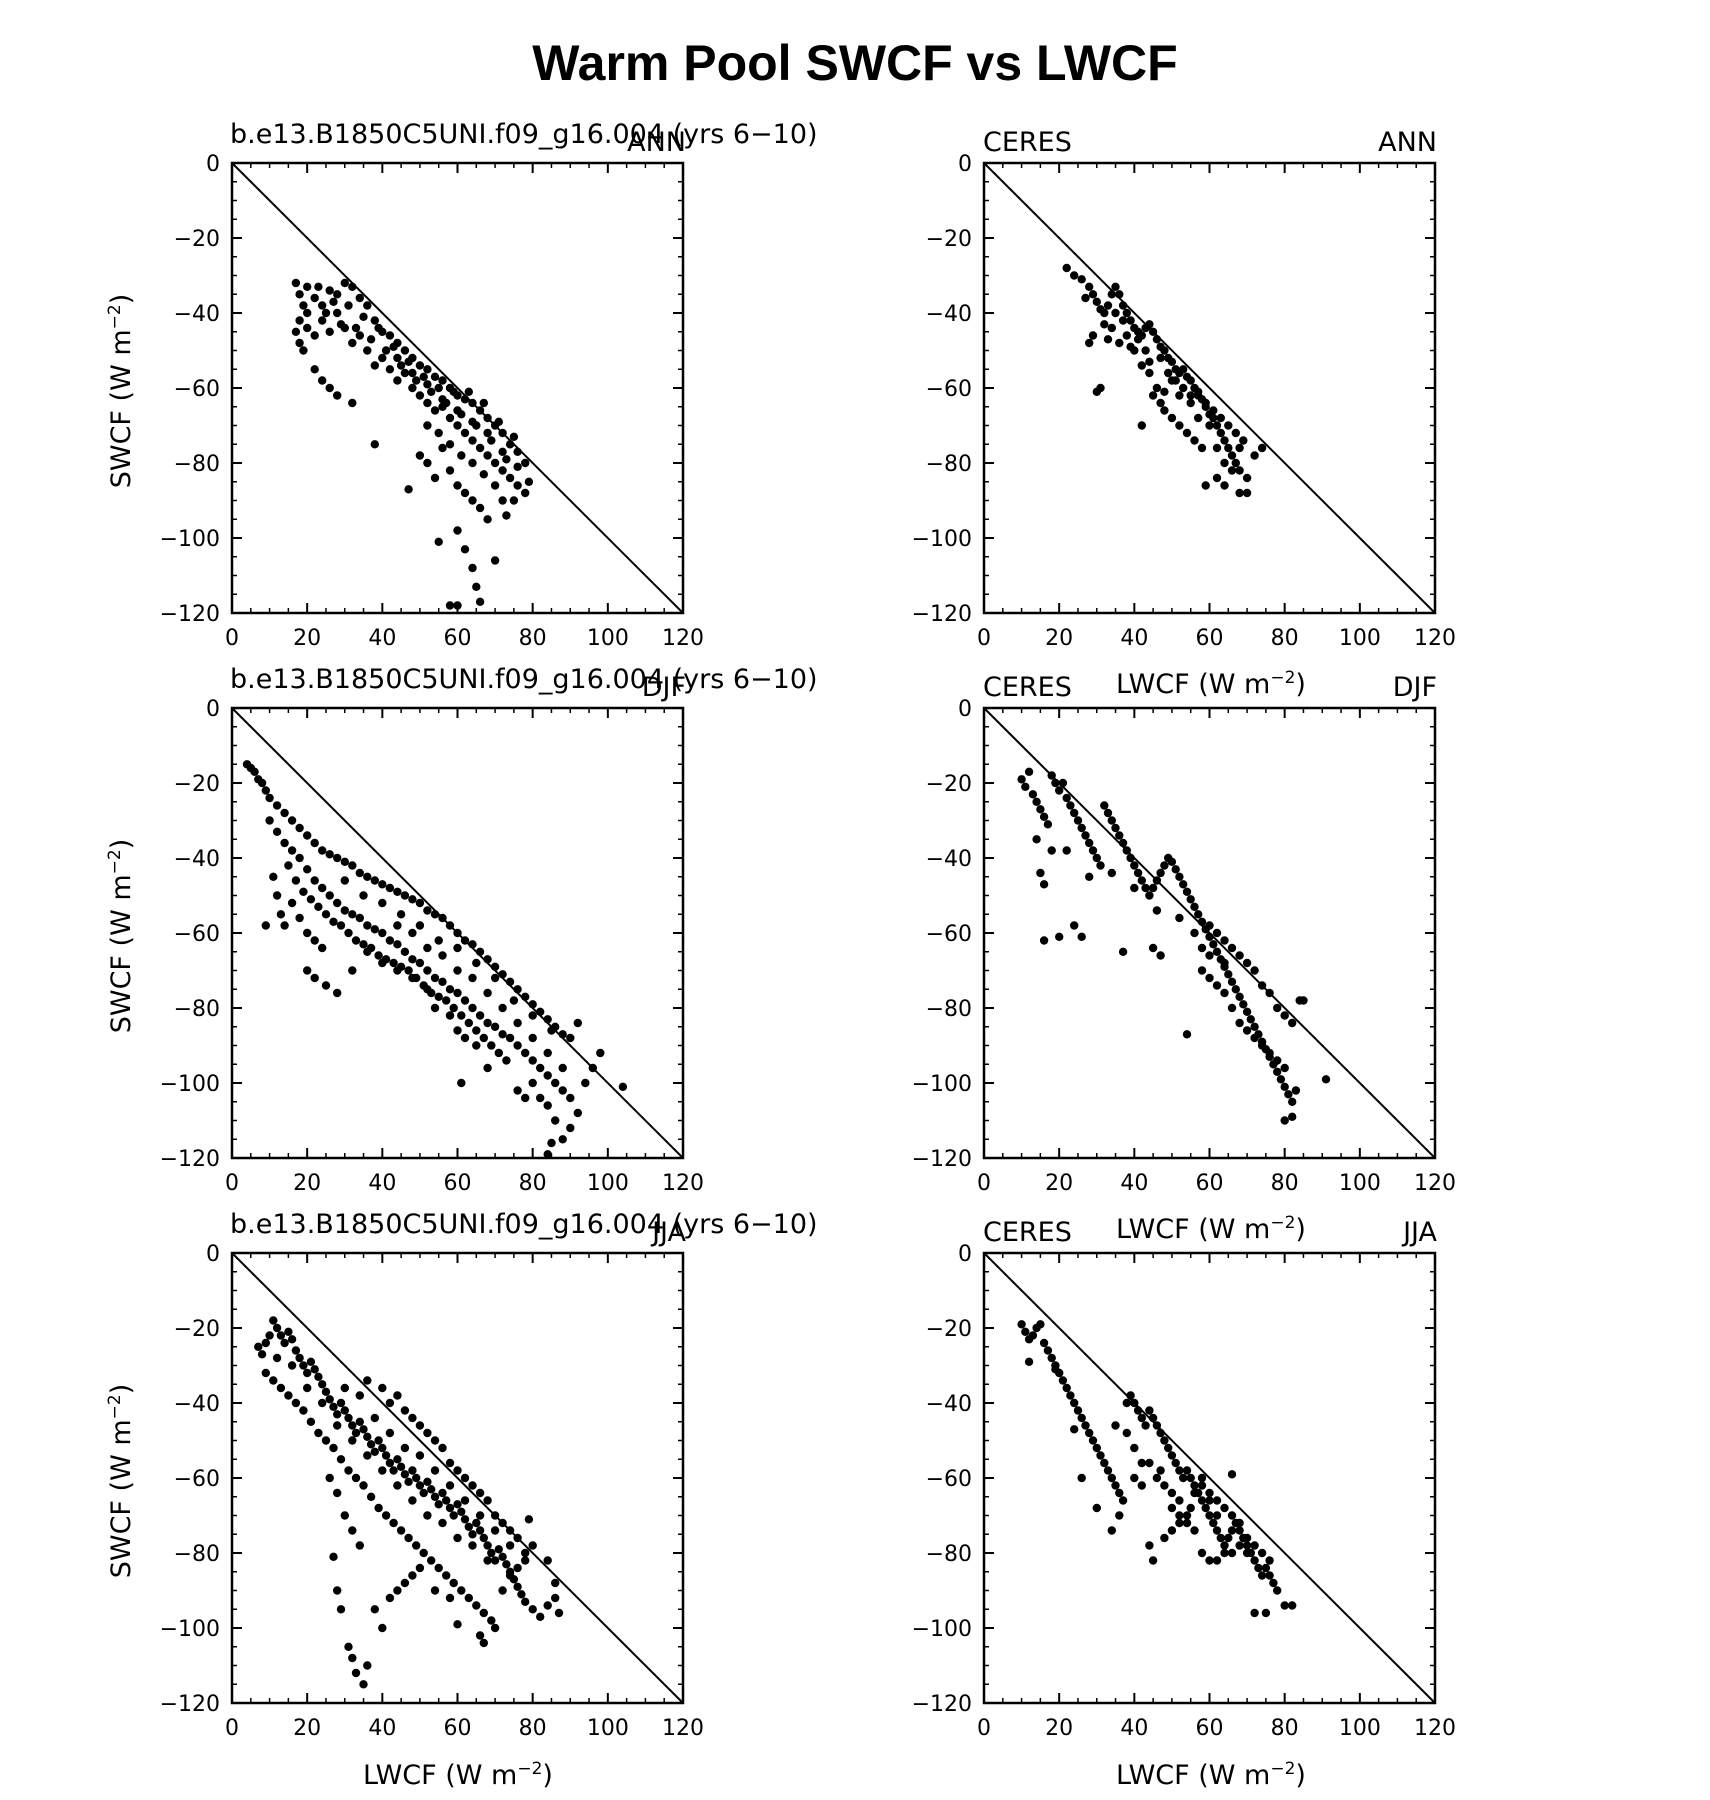 The width and height of the screenshot is (1710, 1800). I want to click on panel-right-label: DJF, so click(664, 687).